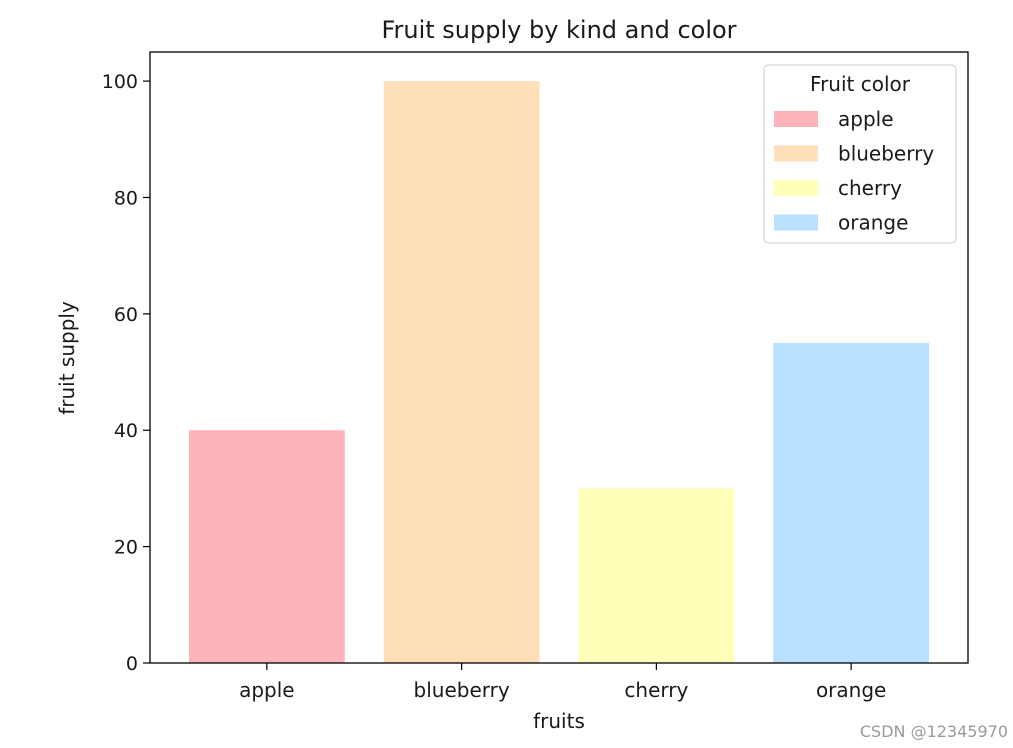  What do you see at coordinates (873, 223) in the screenshot?
I see `legend-label: orange` at bounding box center [873, 223].